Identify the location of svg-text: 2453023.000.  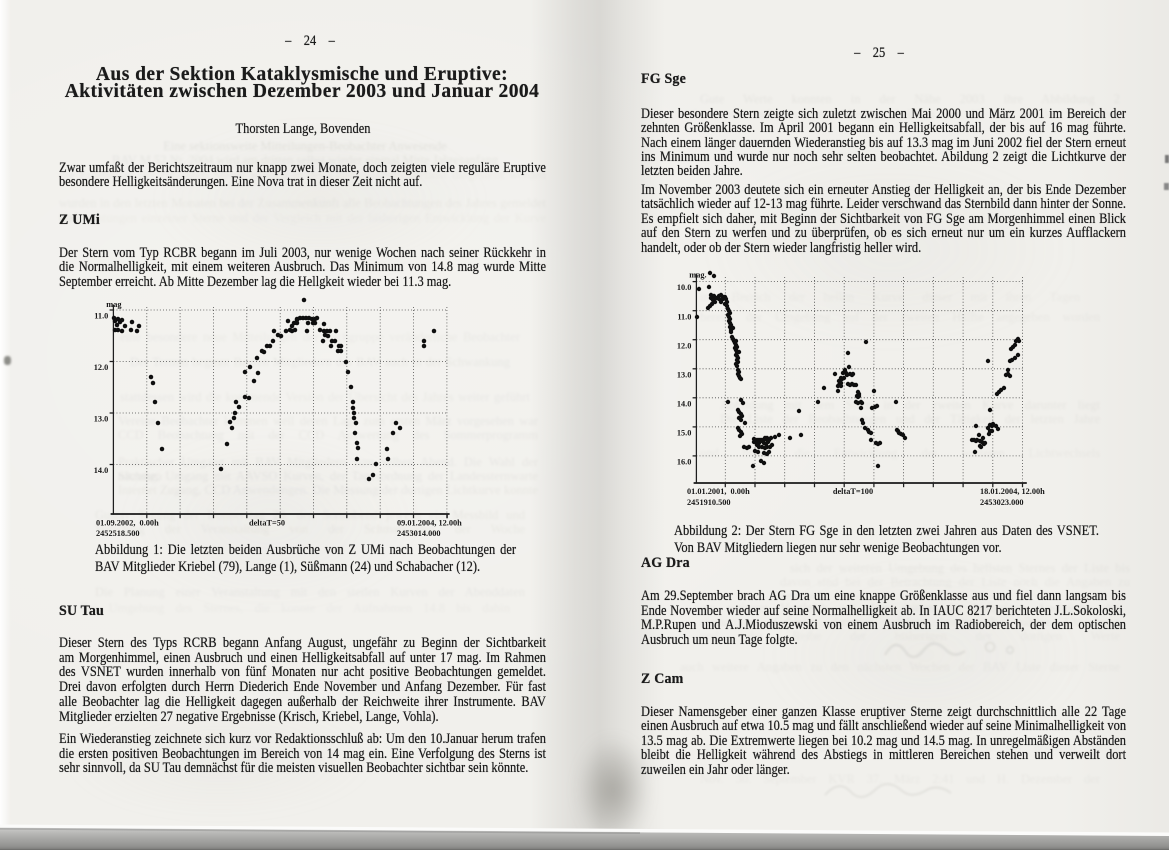
(1002, 502).